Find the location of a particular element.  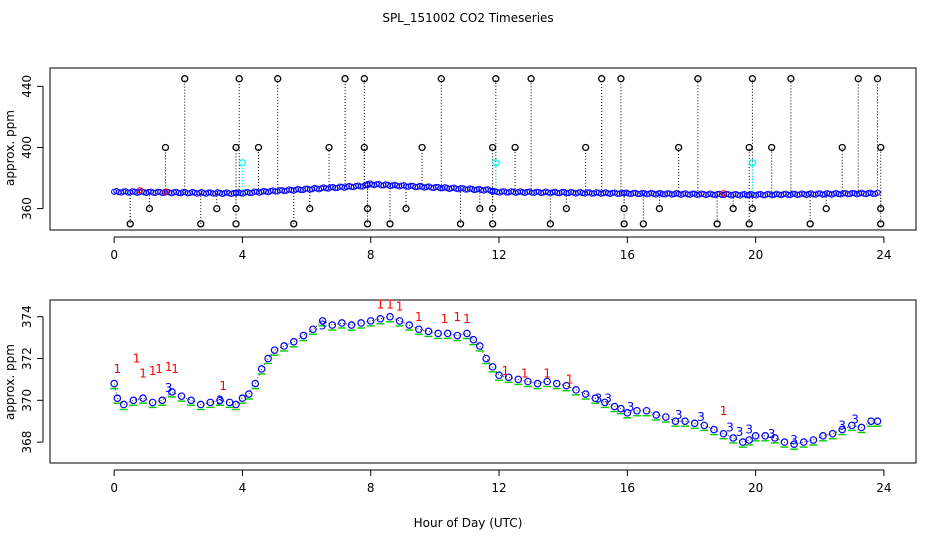

bottom-ylabel: approx. ppm is located at coordinates (10, 382).